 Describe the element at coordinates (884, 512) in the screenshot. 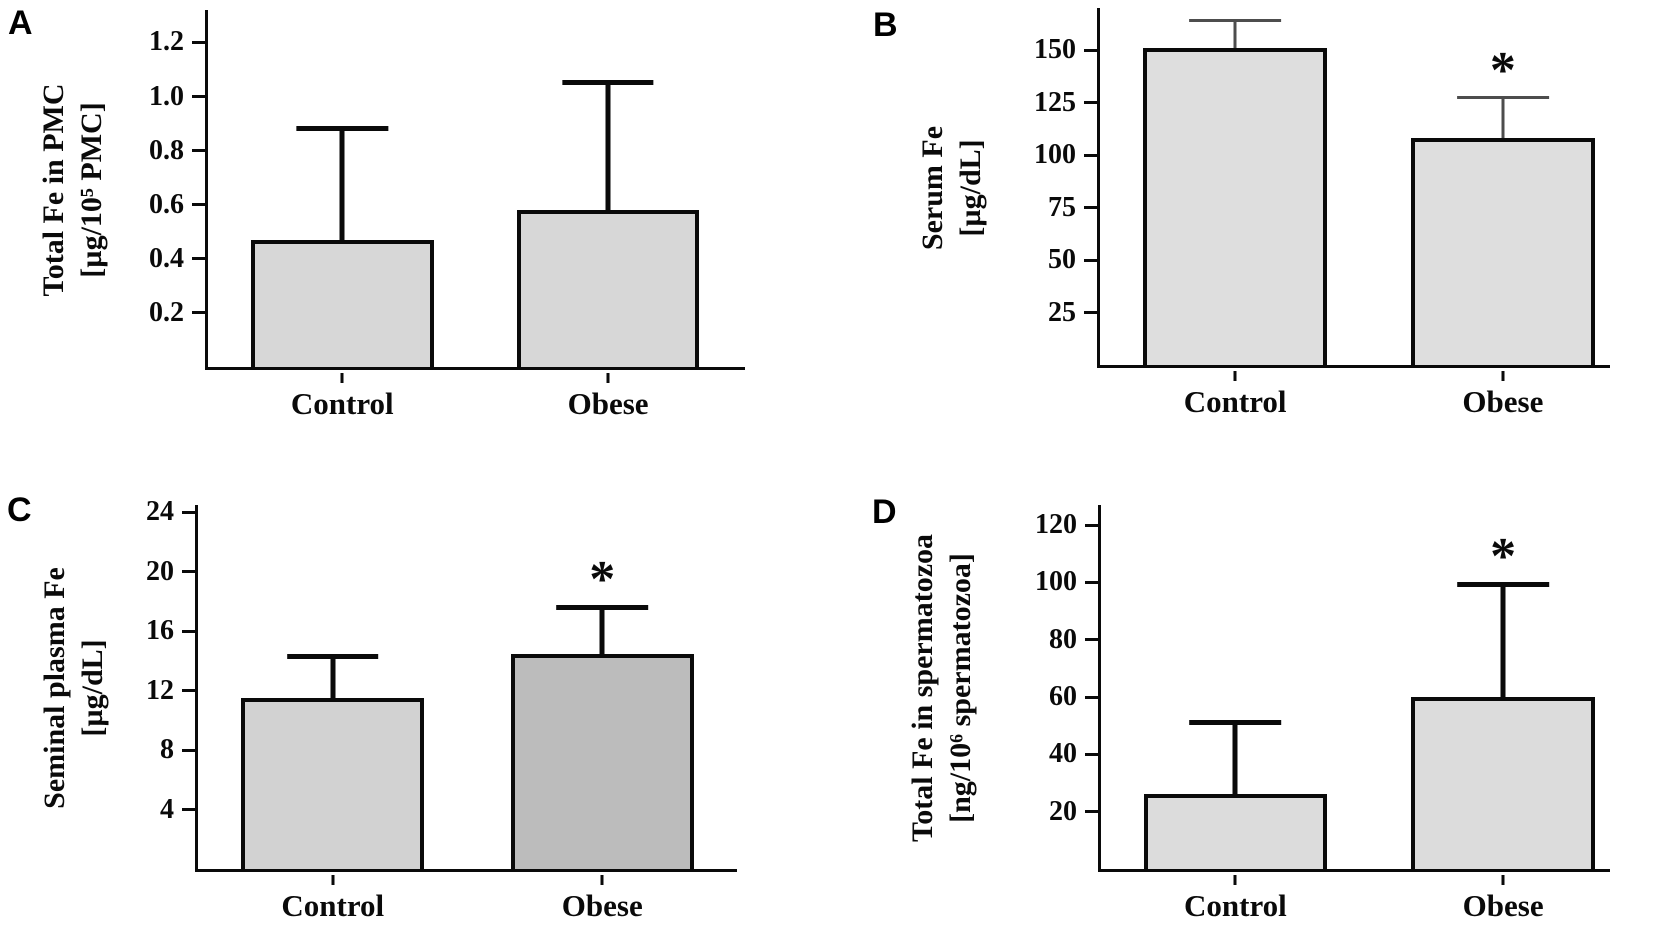

I see `panel-letter-d: D` at that location.